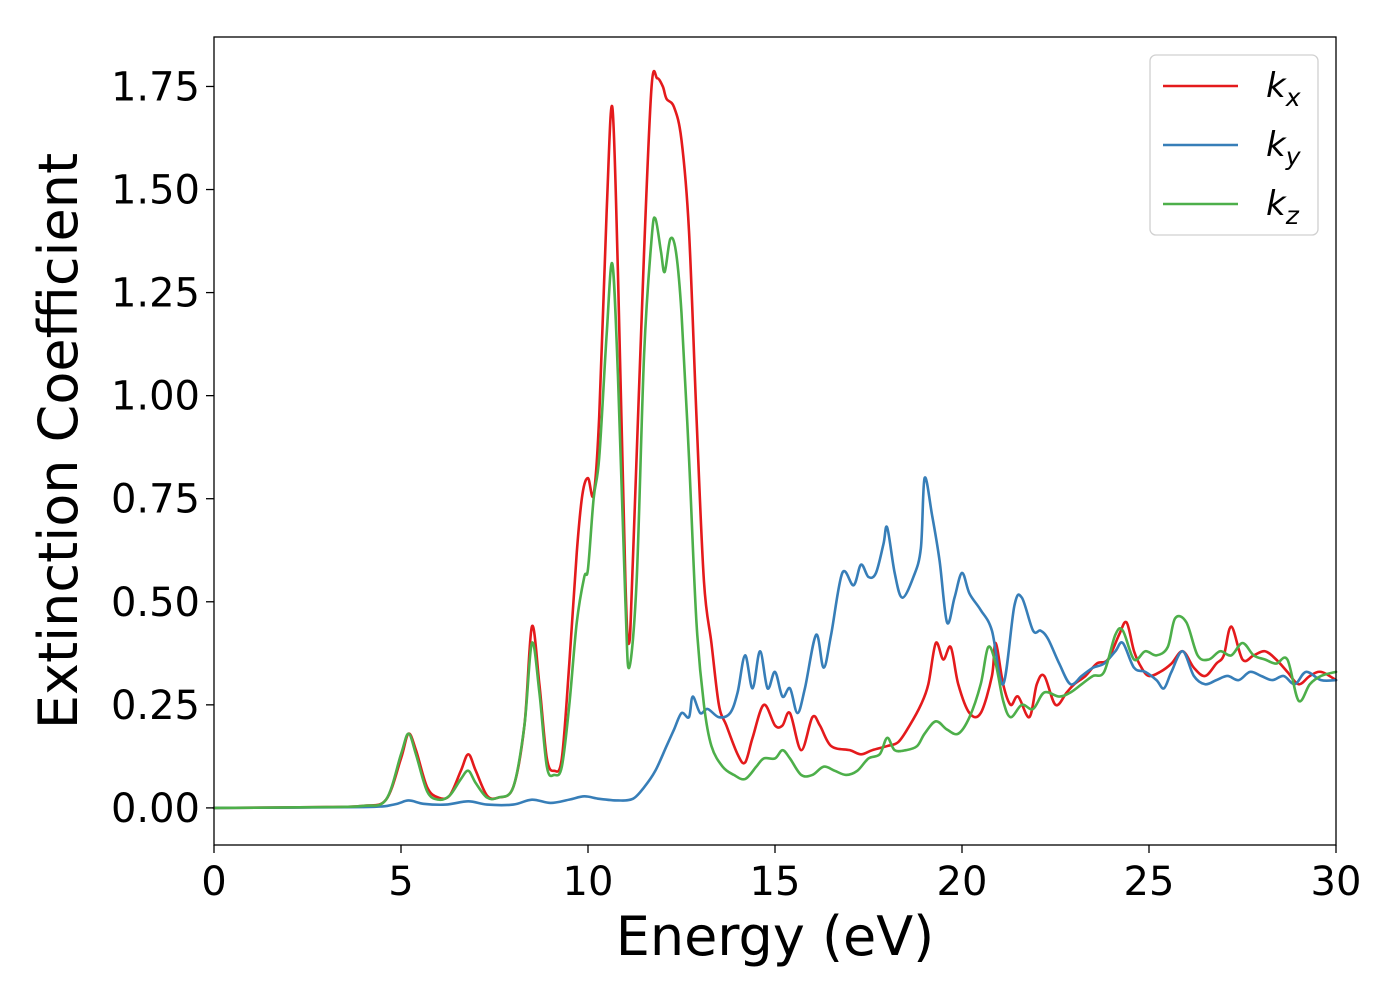 The width and height of the screenshot is (1400, 1000). What do you see at coordinates (775, 936) in the screenshot?
I see `x-axis-label: Energy (eV)` at bounding box center [775, 936].